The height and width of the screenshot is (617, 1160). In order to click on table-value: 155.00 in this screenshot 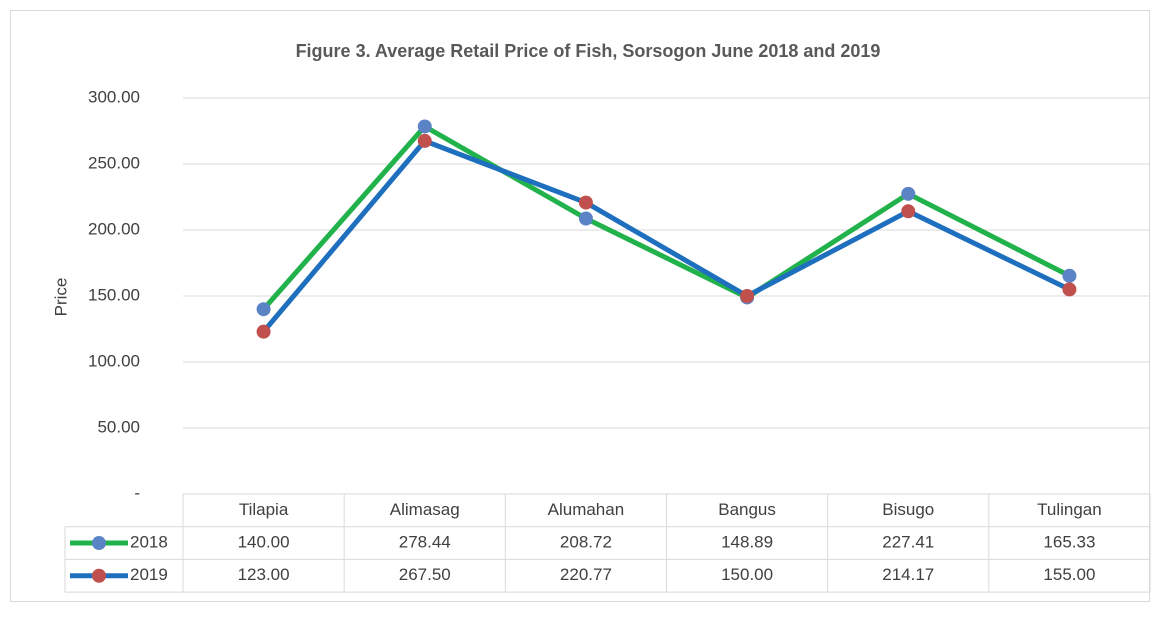, I will do `click(1069, 574)`.